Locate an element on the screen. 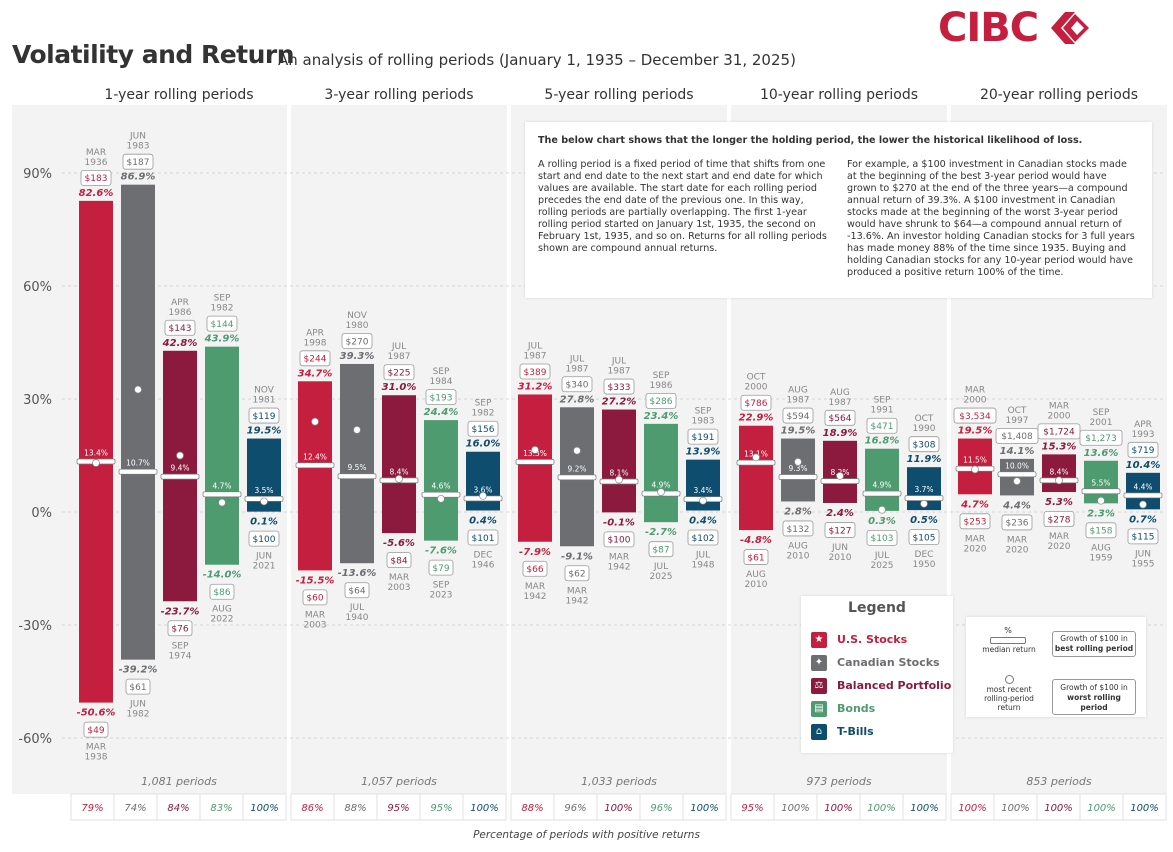 Image resolution: width=1173 pixels, height=852 pixels. min-return-label: 4.7% is located at coordinates (974, 504).